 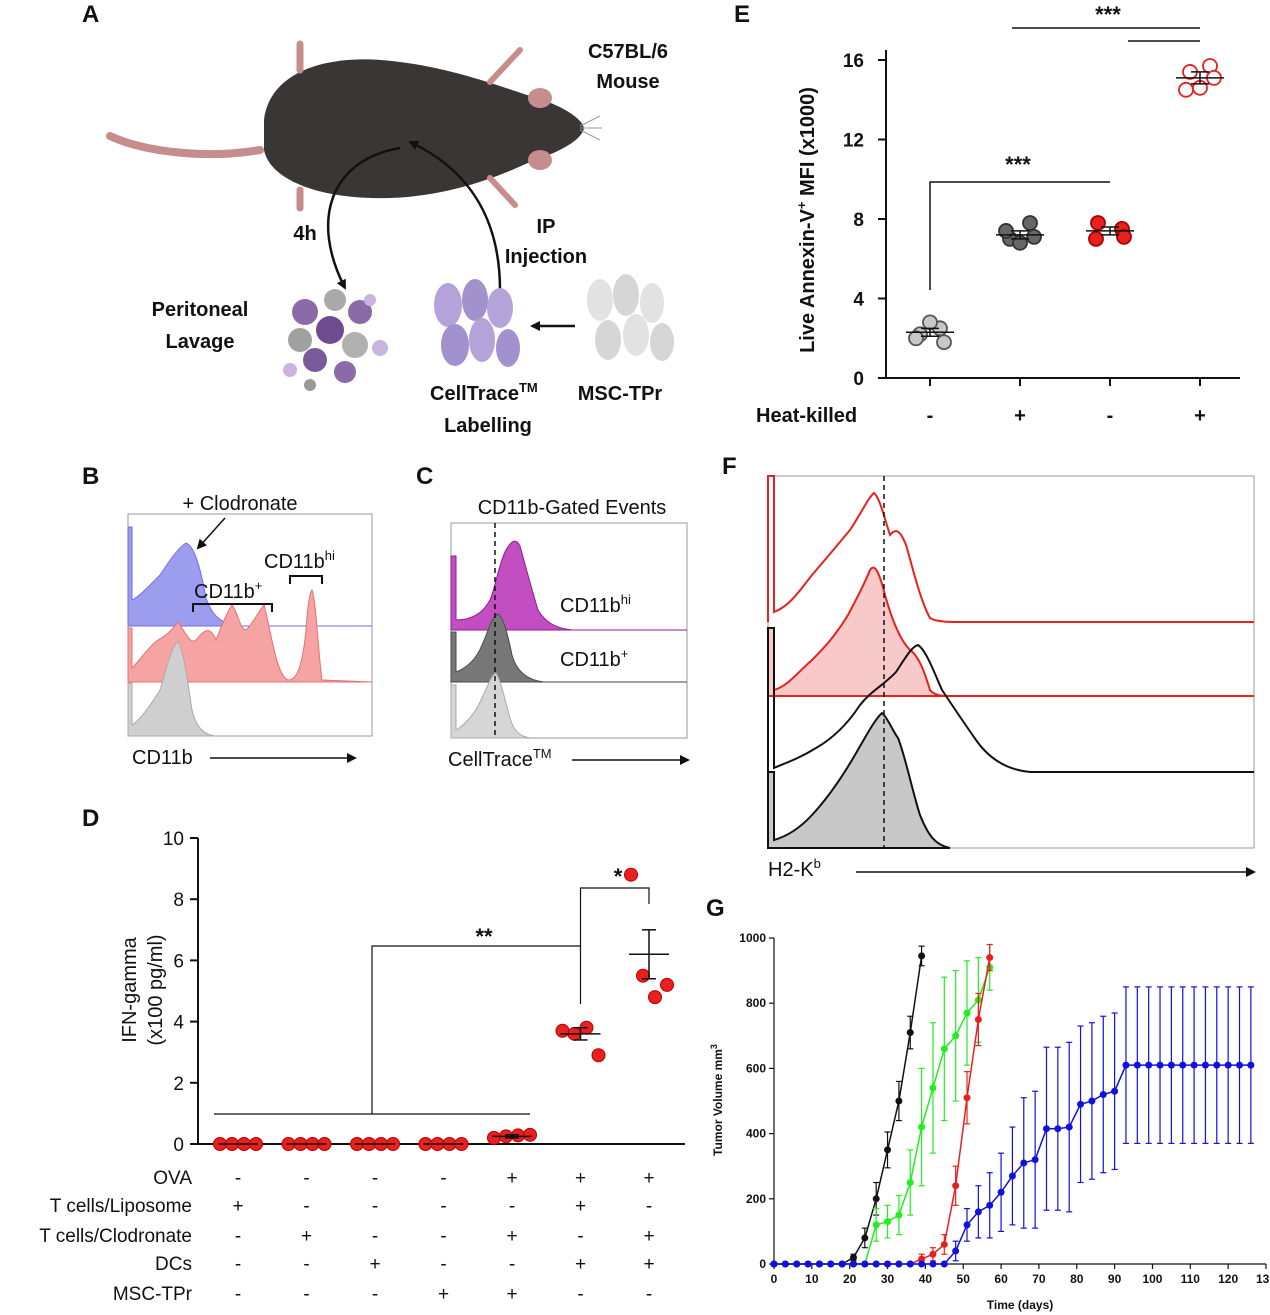 What do you see at coordinates (500, 758) in the screenshot?
I see `c-x-axis-label: CellTraceTM` at bounding box center [500, 758].